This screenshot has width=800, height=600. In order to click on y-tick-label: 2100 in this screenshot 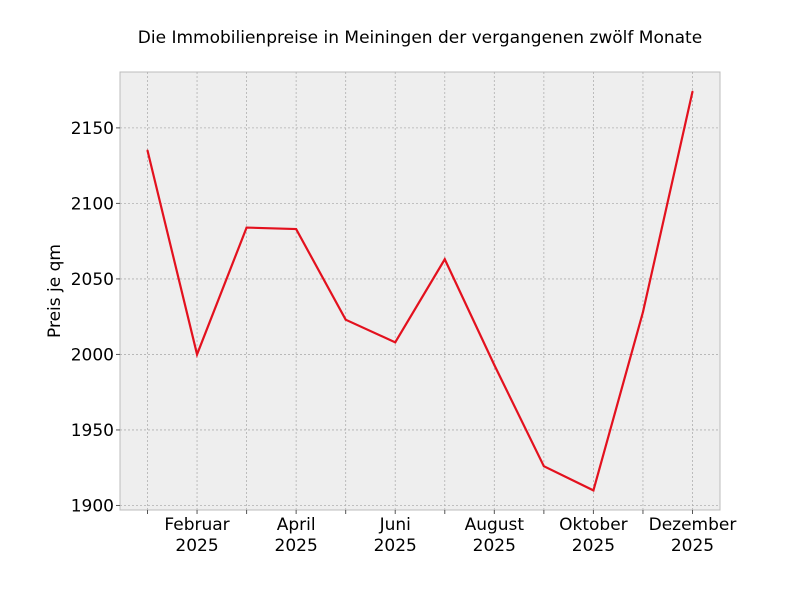, I will do `click(92, 204)`.